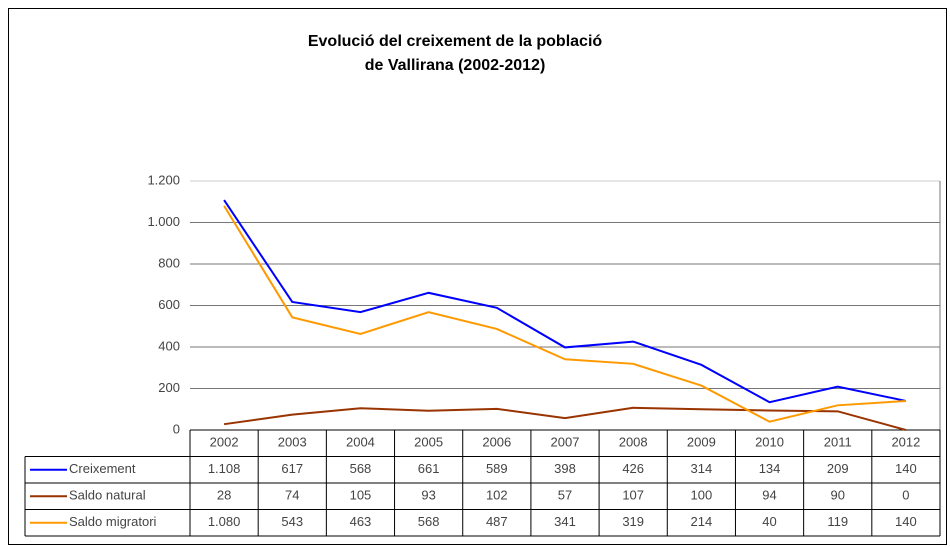 Image resolution: width=950 pixels, height=547 pixels. What do you see at coordinates (169, 304) in the screenshot?
I see `y-tick-label: 600` at bounding box center [169, 304].